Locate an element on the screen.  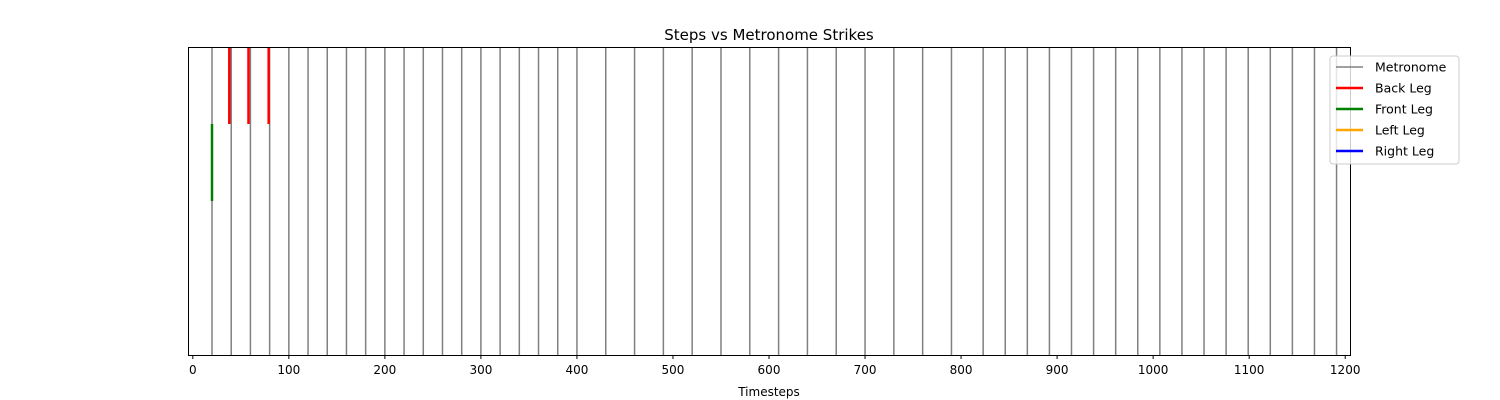
x-tick-label-10: 1000 is located at coordinates (1153, 370).